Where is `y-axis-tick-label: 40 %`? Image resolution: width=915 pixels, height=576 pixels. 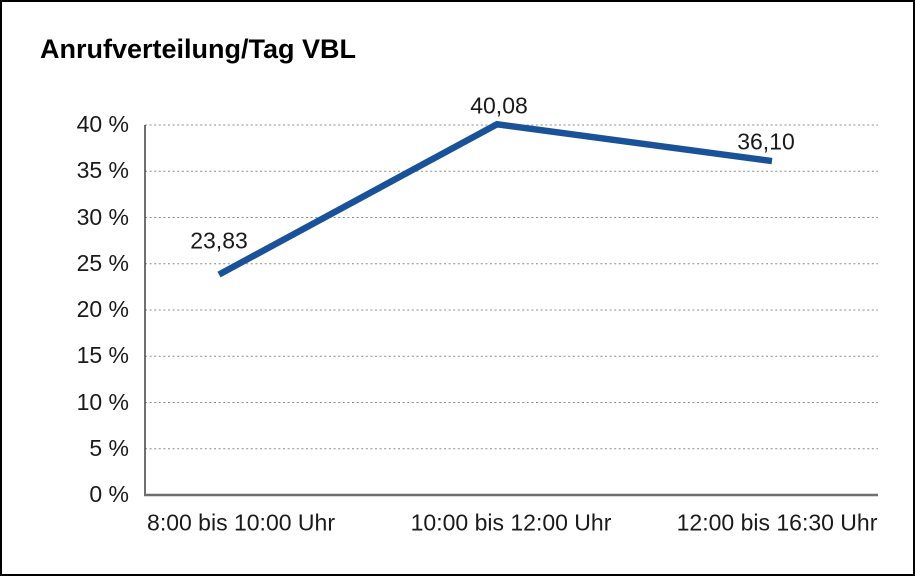
y-axis-tick-label: 40 % is located at coordinates (102, 123).